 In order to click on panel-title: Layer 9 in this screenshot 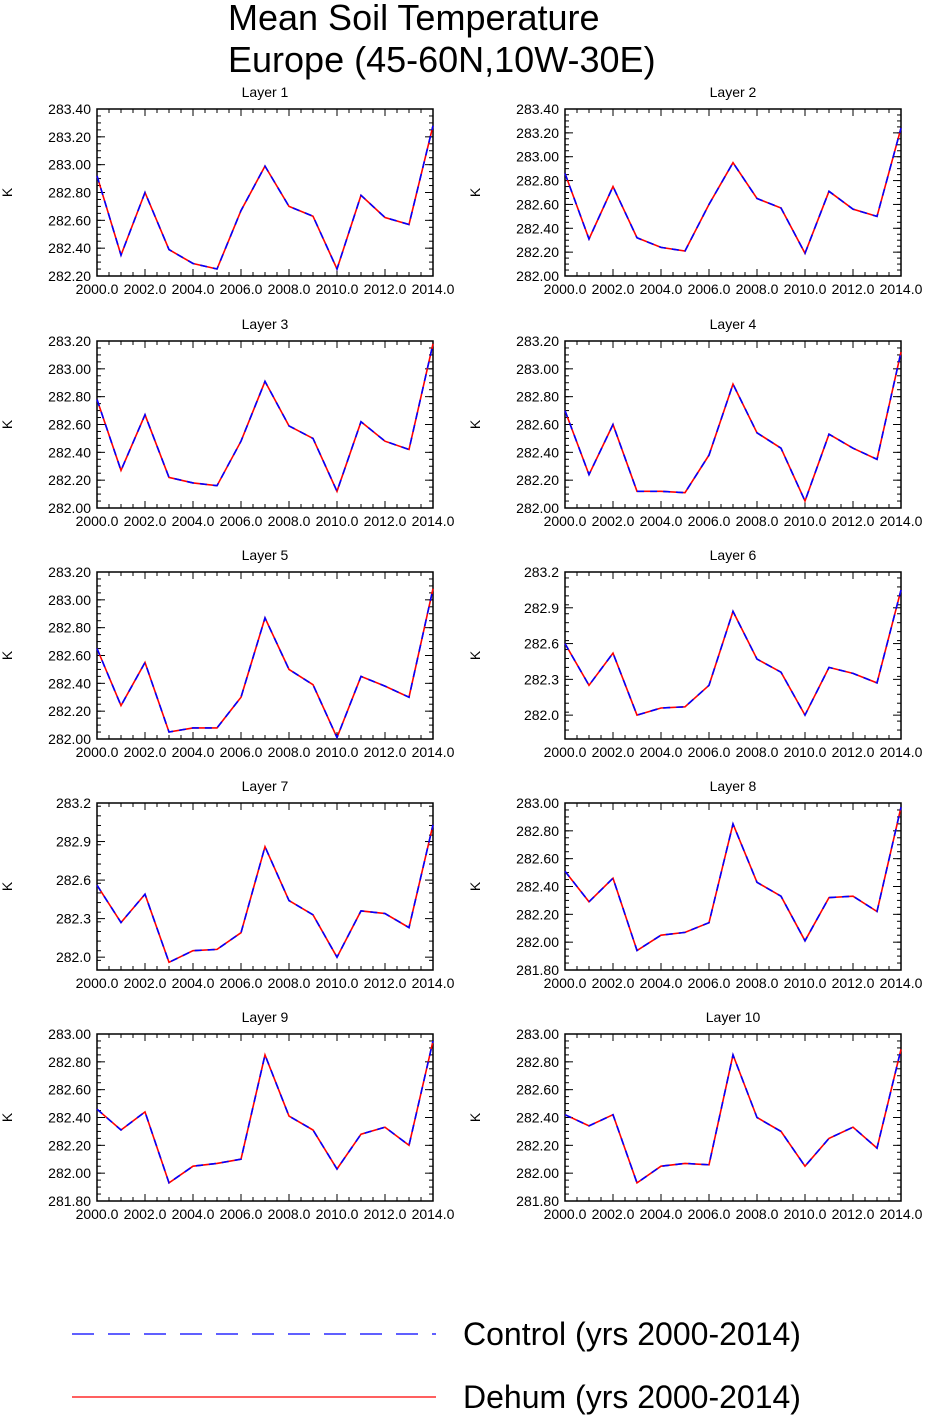, I will do `click(265, 1017)`.